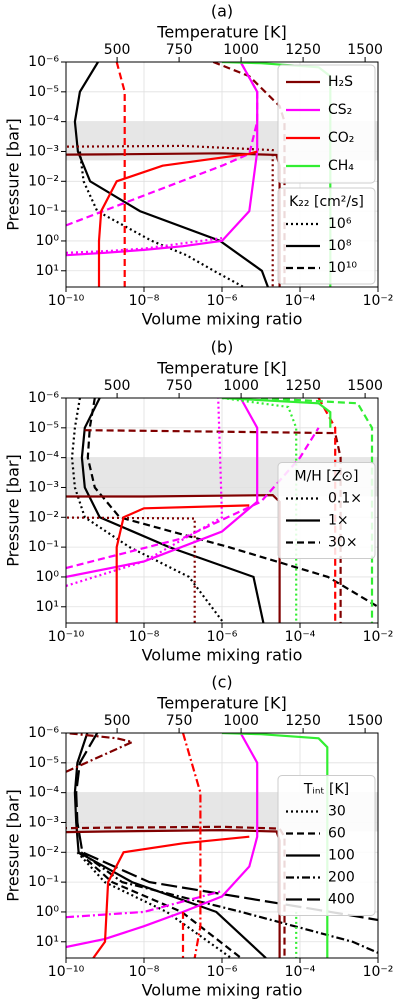  I want to click on legend-label: 100, so click(341, 856).